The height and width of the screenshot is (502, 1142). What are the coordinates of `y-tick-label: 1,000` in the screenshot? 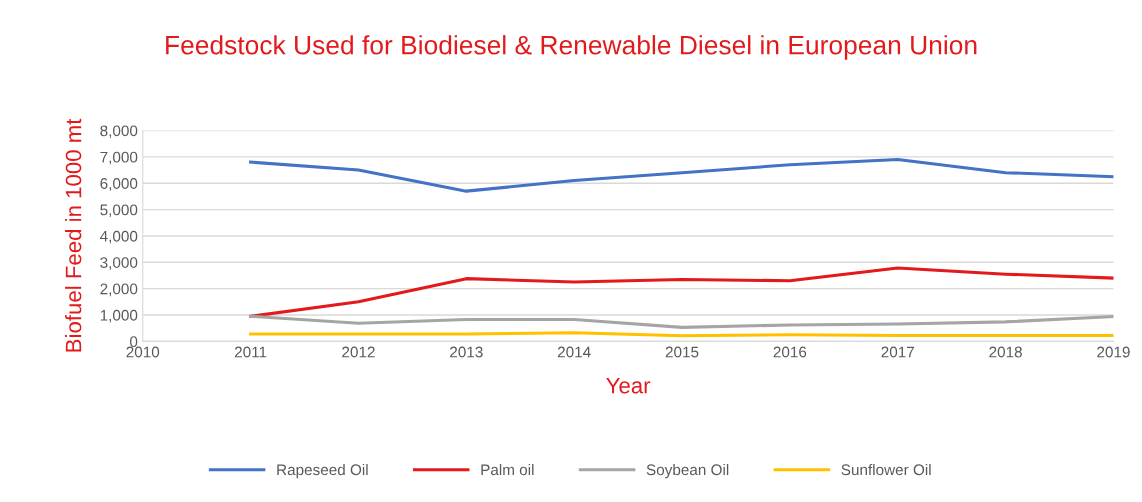 It's located at (119, 316).